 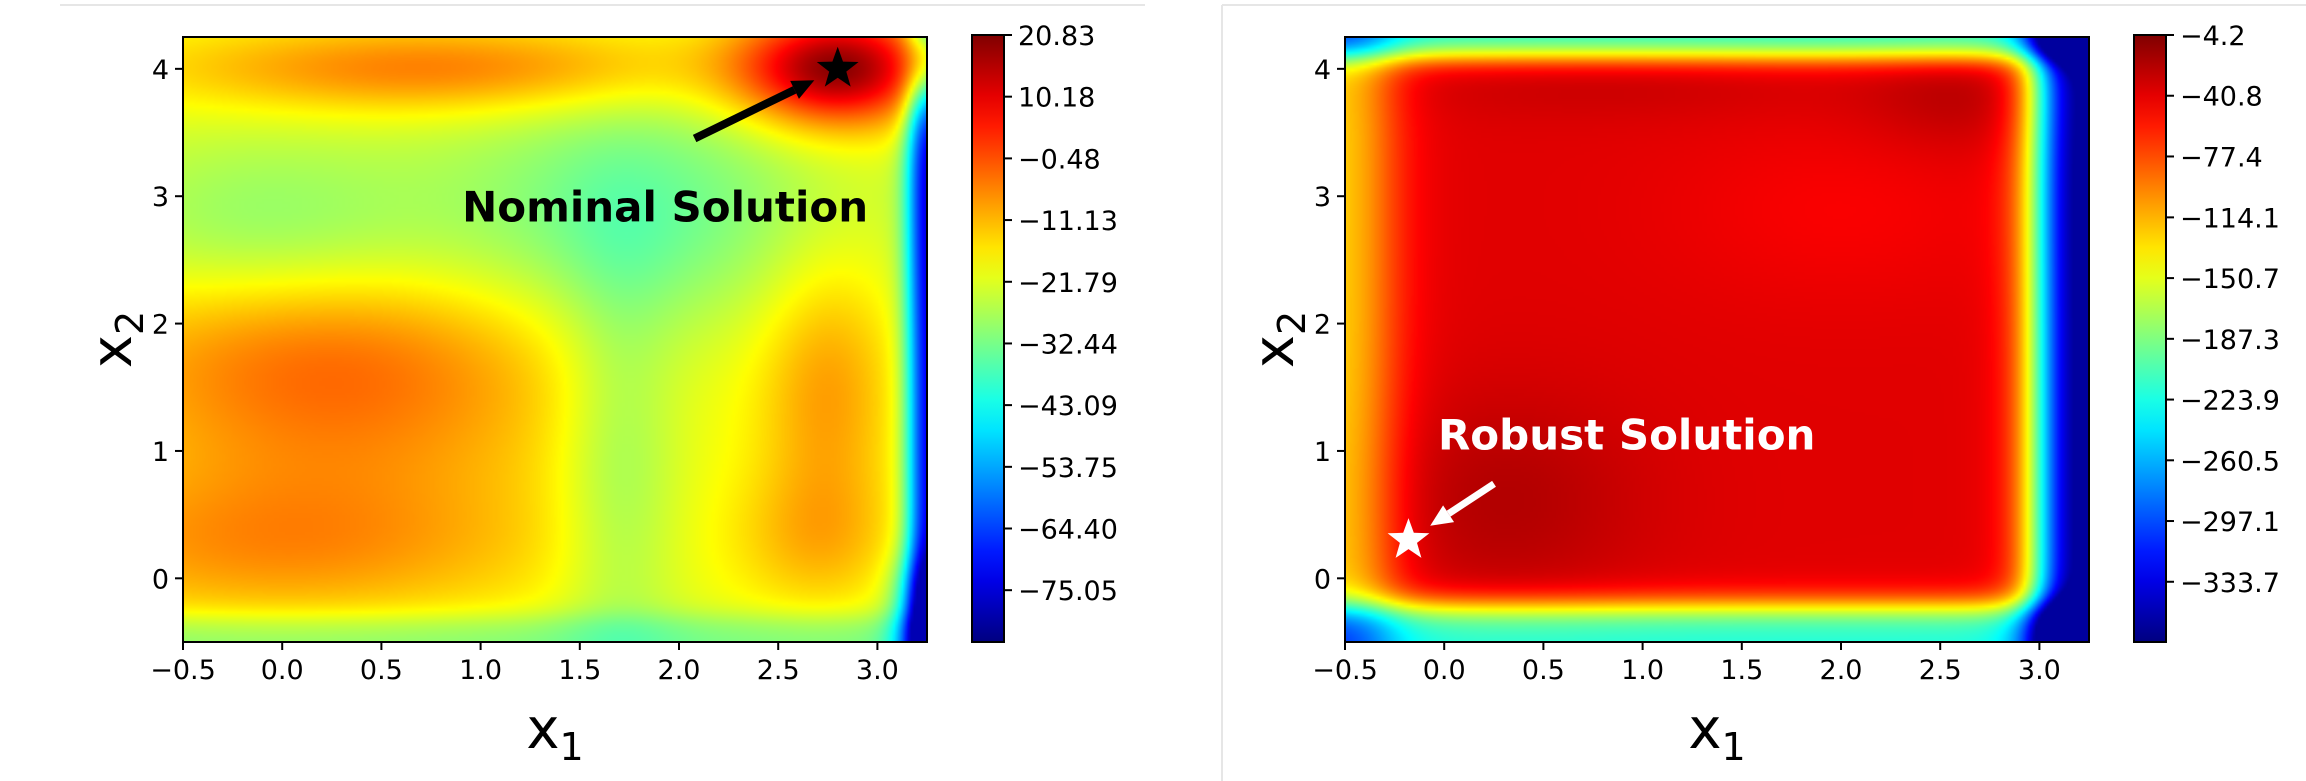 I want to click on left-colorbar, so click(x=988, y=338).